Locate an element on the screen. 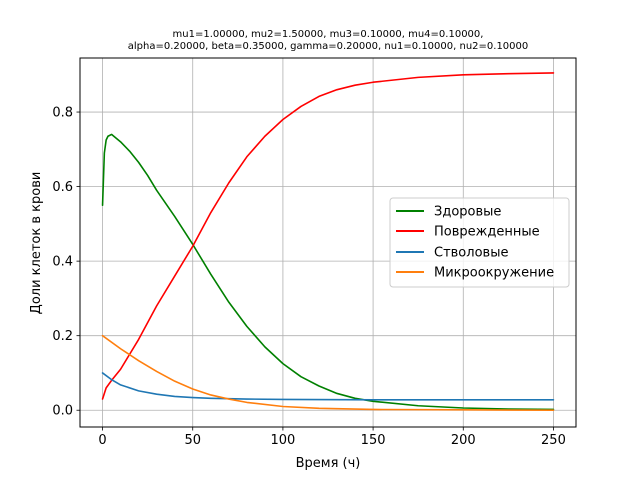 Image resolution: width=640 pixels, height=480 pixels. legend-box is located at coordinates (479, 242).